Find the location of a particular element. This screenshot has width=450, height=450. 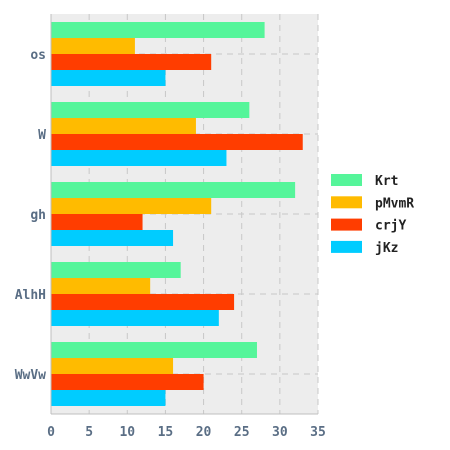

x-tick-label: 25 is located at coordinates (242, 432).